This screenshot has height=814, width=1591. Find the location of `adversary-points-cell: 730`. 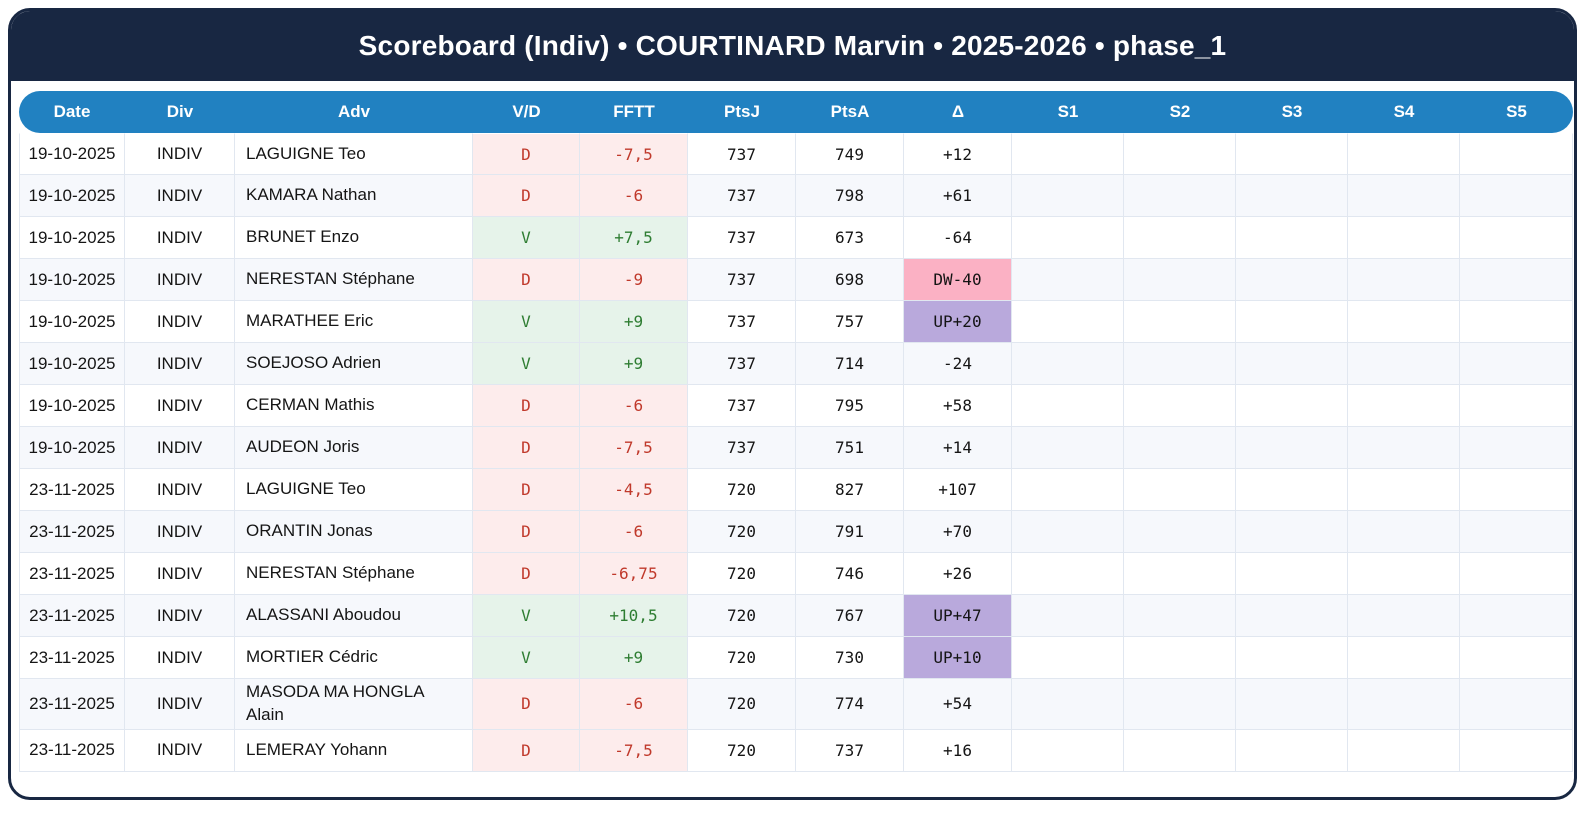

adversary-points-cell: 730 is located at coordinates (850, 658).